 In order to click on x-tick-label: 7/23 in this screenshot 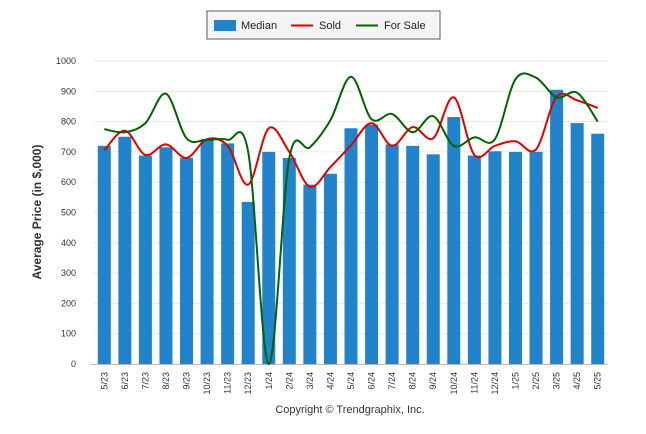, I will do `click(145, 381)`.